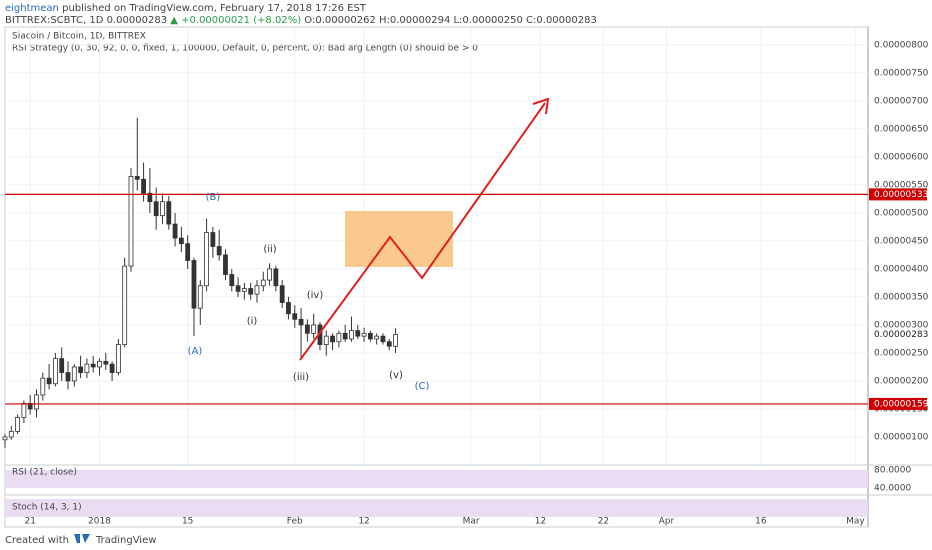  I want to click on y-tick-label: 0.00000400, so click(901, 269).